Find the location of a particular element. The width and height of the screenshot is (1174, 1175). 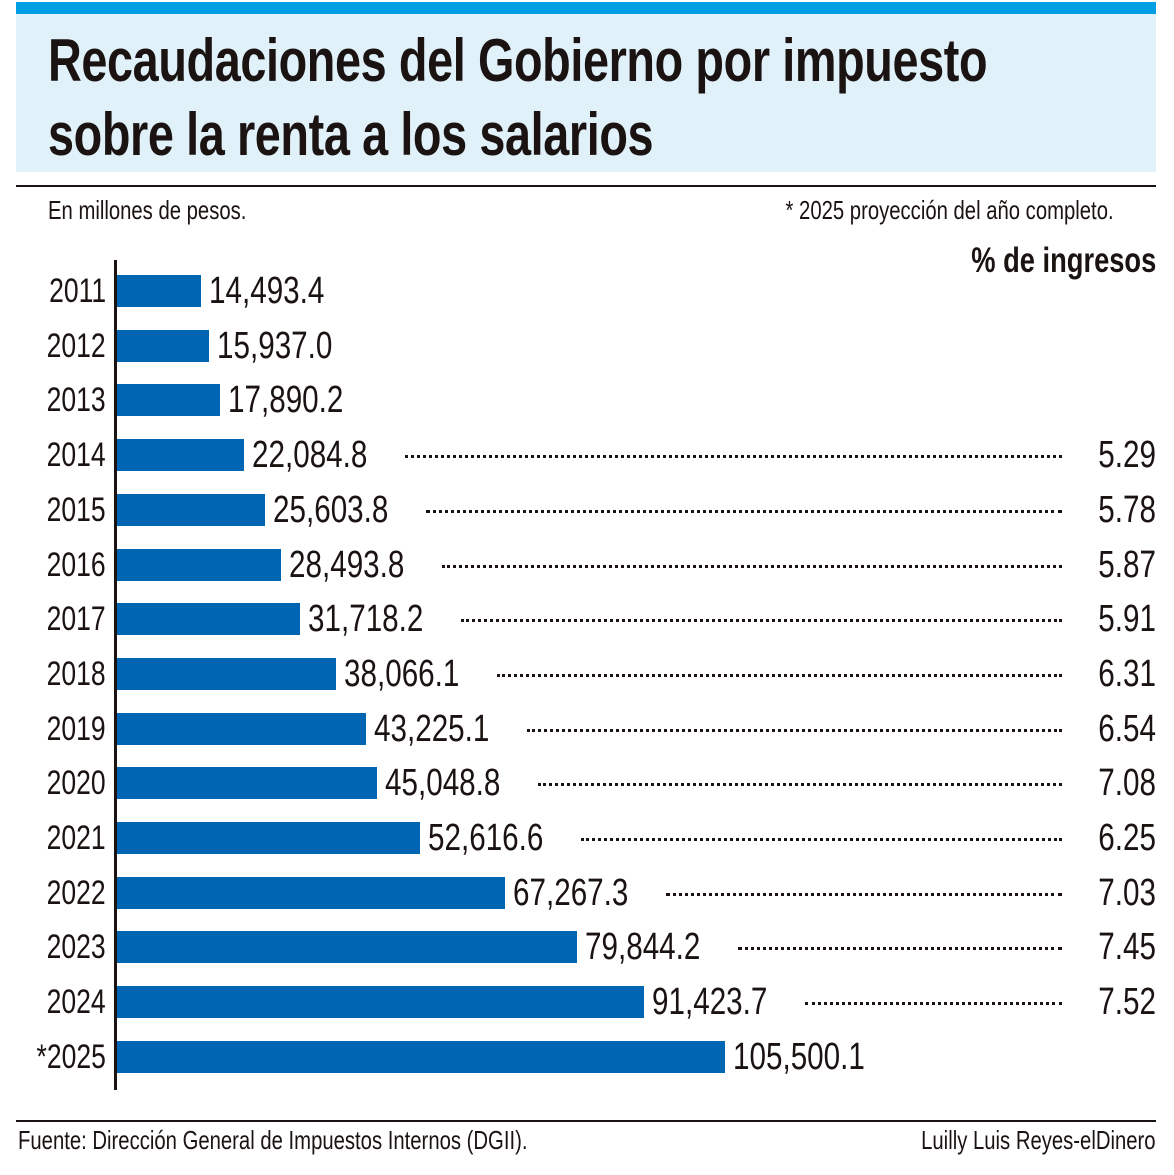

value-label: 31,718.2 is located at coordinates (382, 619).